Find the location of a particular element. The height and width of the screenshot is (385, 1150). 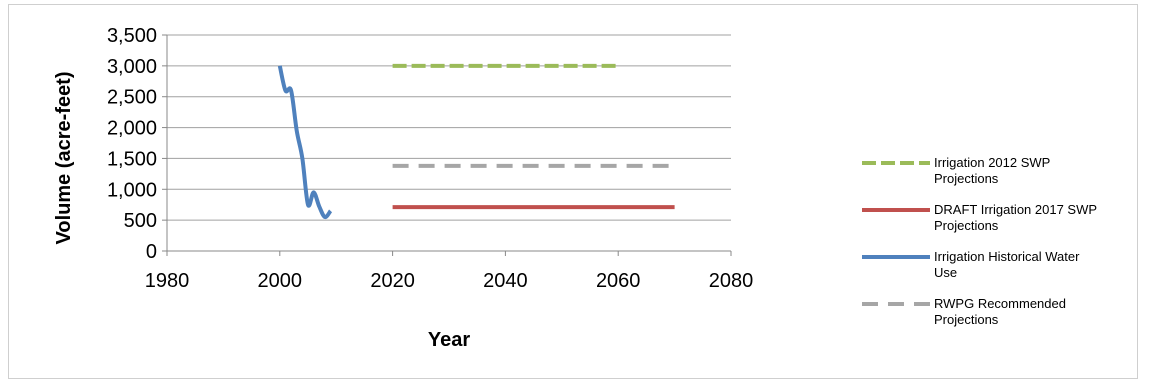

x-tick-label: 2080 is located at coordinates (731, 281).